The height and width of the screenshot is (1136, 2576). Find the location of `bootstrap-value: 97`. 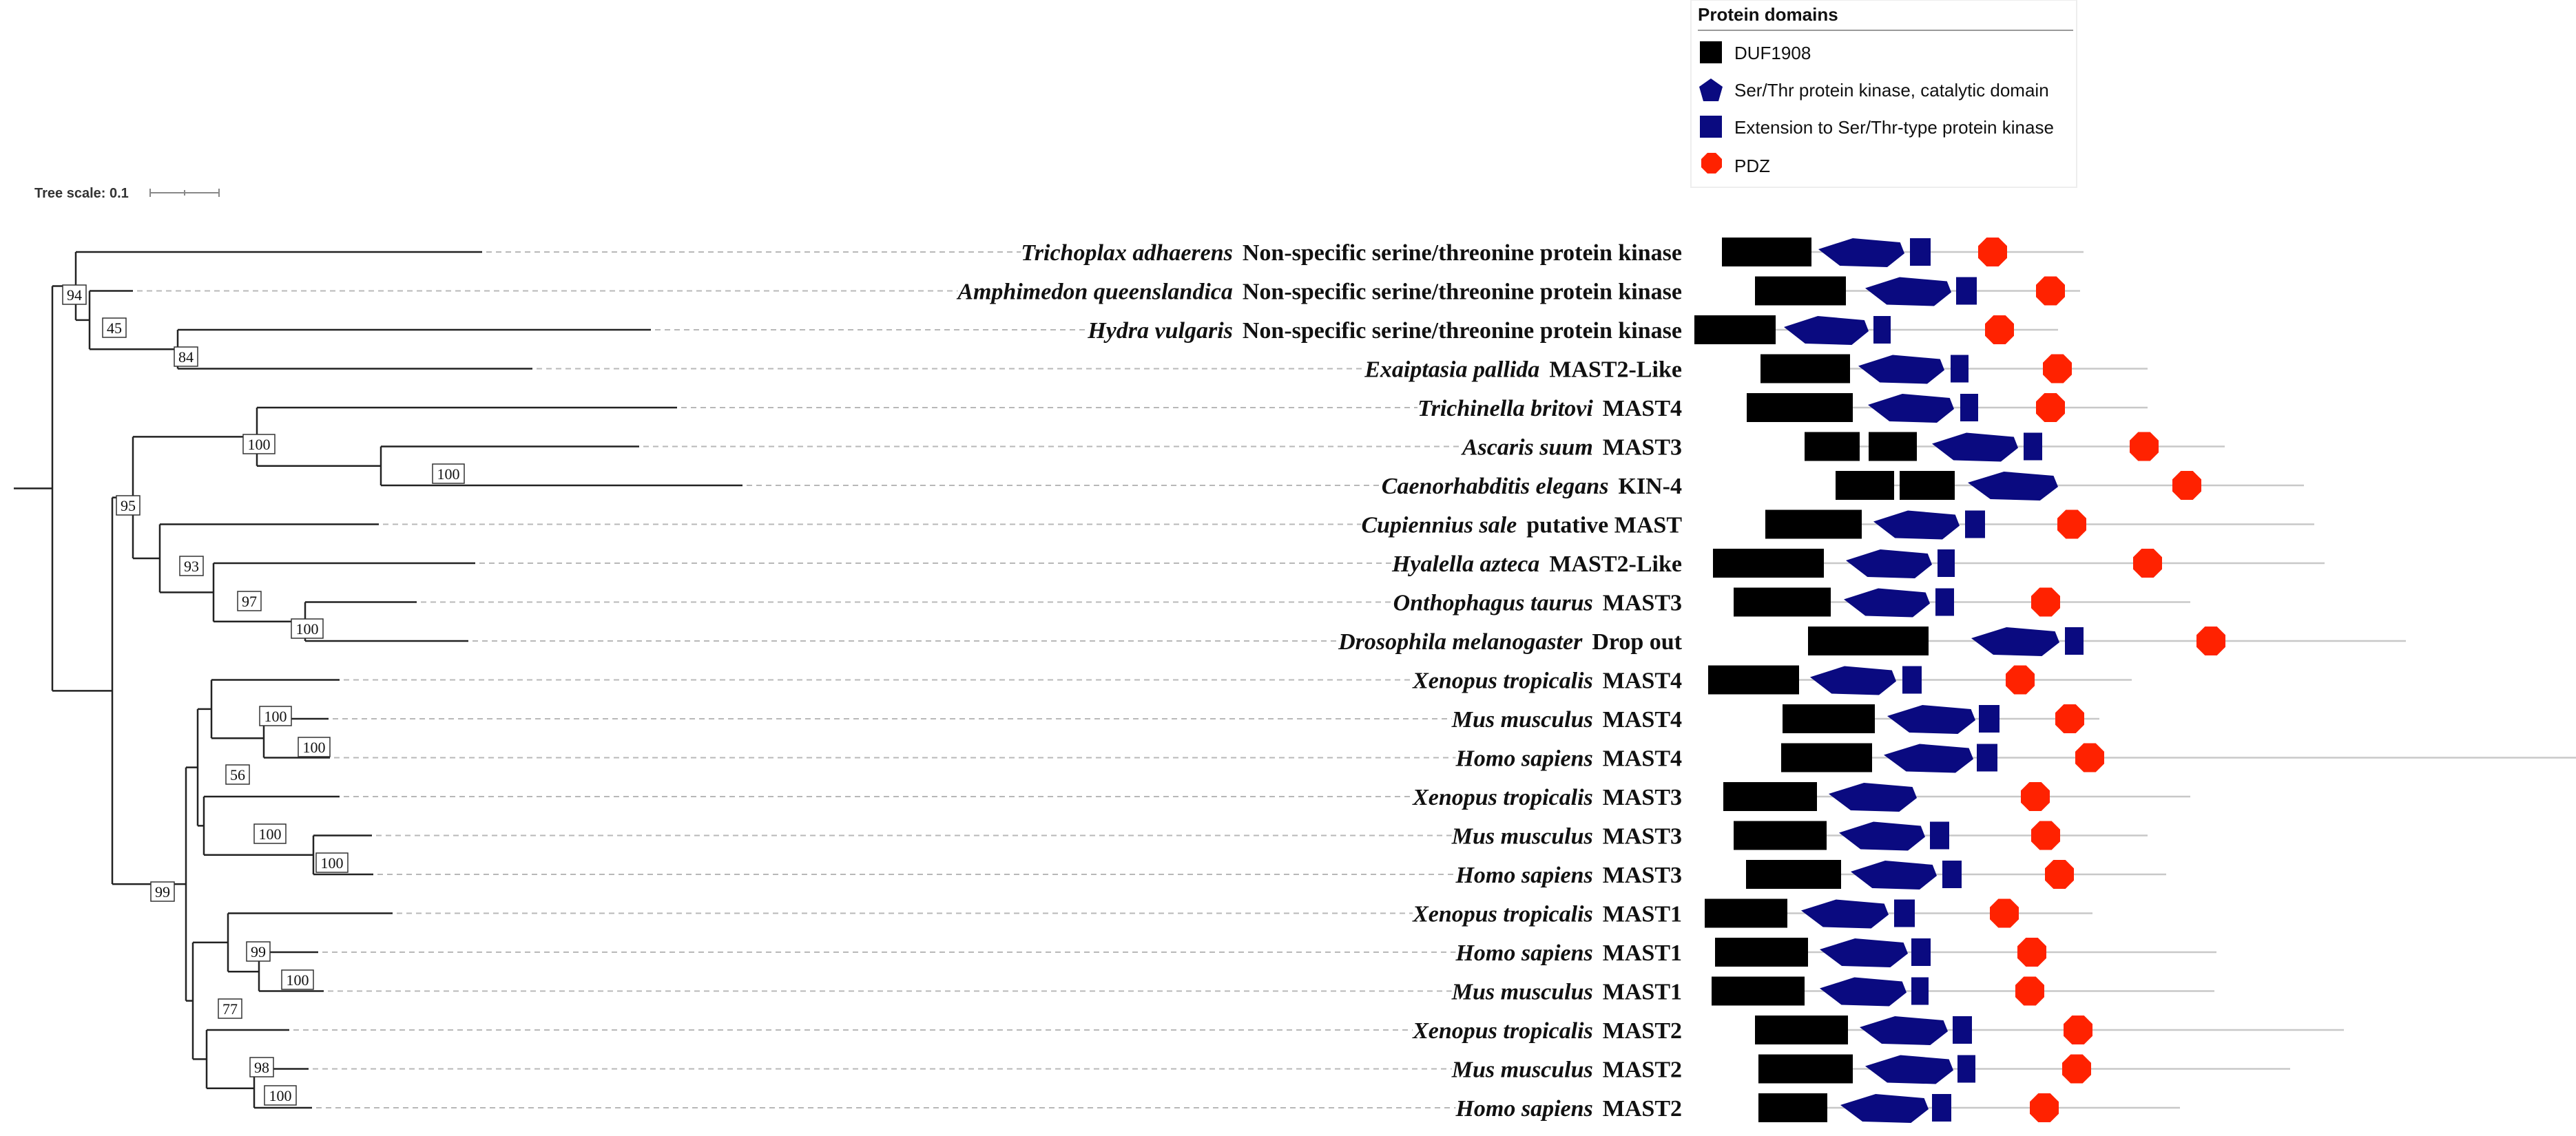

bootstrap-value: 97 is located at coordinates (249, 601).